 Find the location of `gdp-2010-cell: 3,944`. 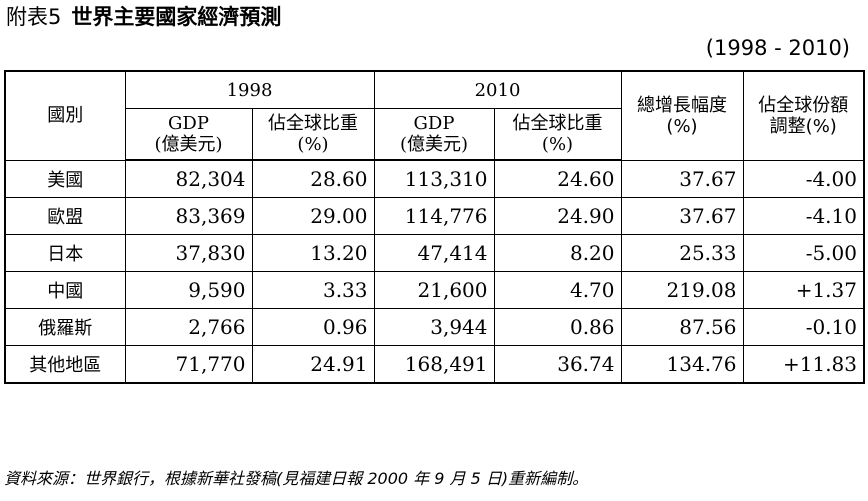

gdp-2010-cell: 3,944 is located at coordinates (434, 327).